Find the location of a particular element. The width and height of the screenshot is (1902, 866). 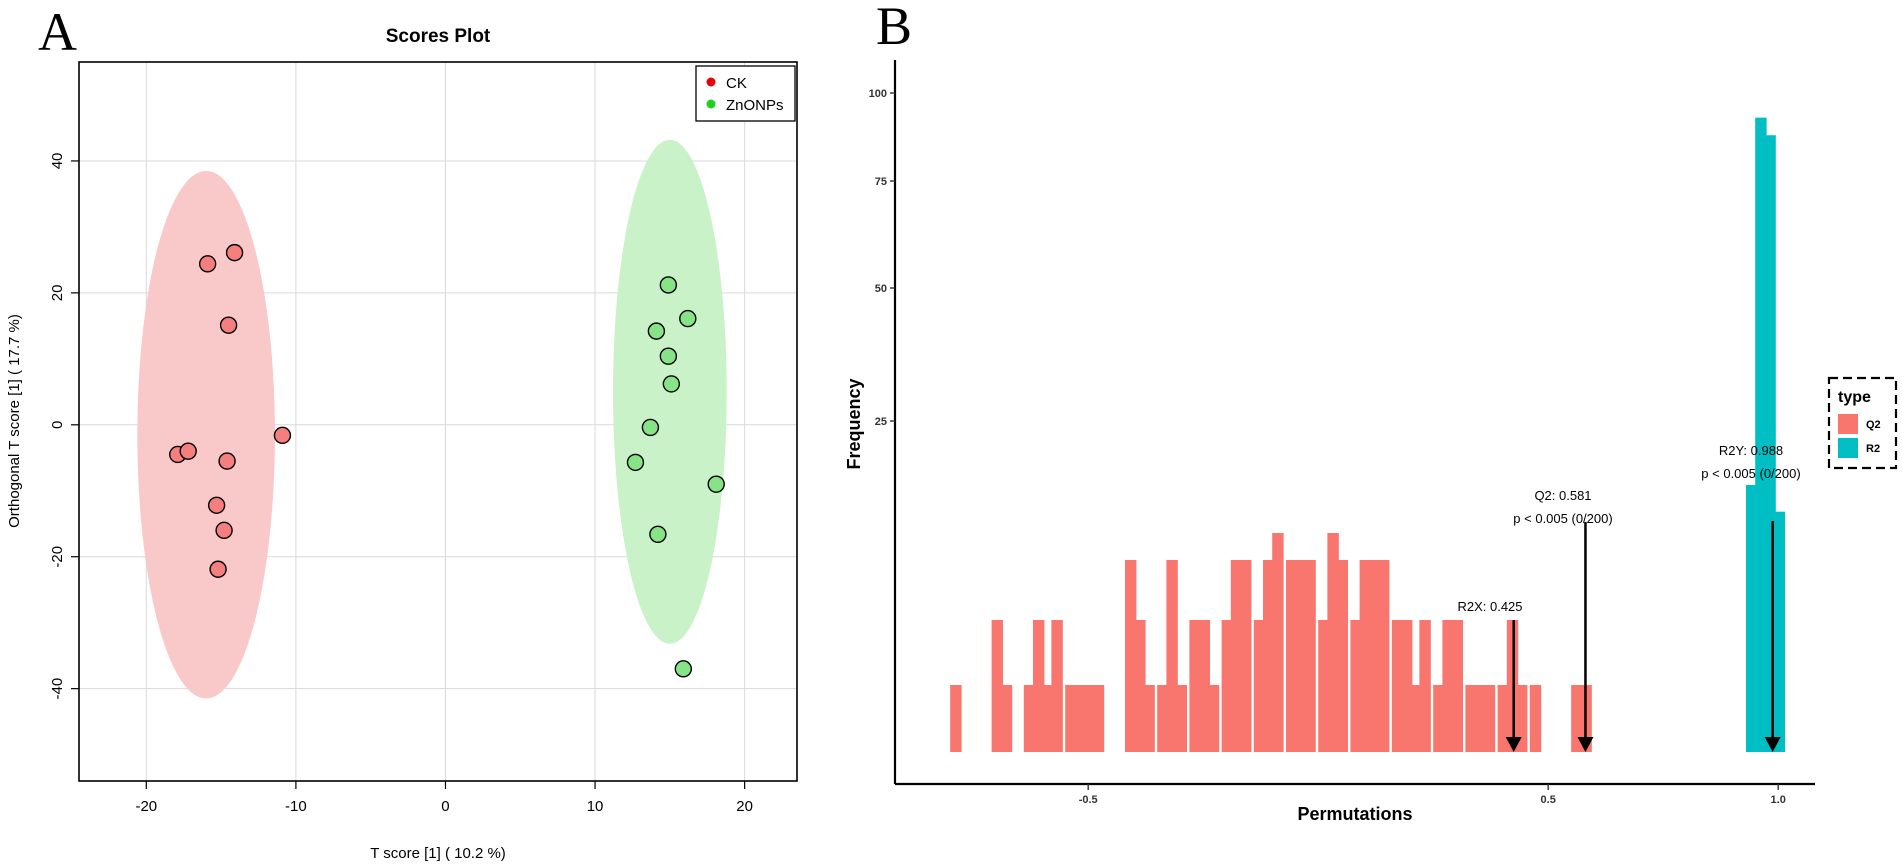

annotation-text: p < 0.005 (0/200) is located at coordinates (1562, 518).